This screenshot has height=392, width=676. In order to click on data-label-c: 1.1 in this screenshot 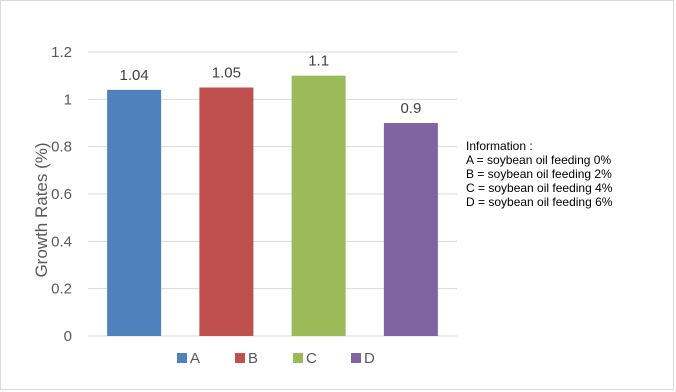, I will do `click(318, 61)`.